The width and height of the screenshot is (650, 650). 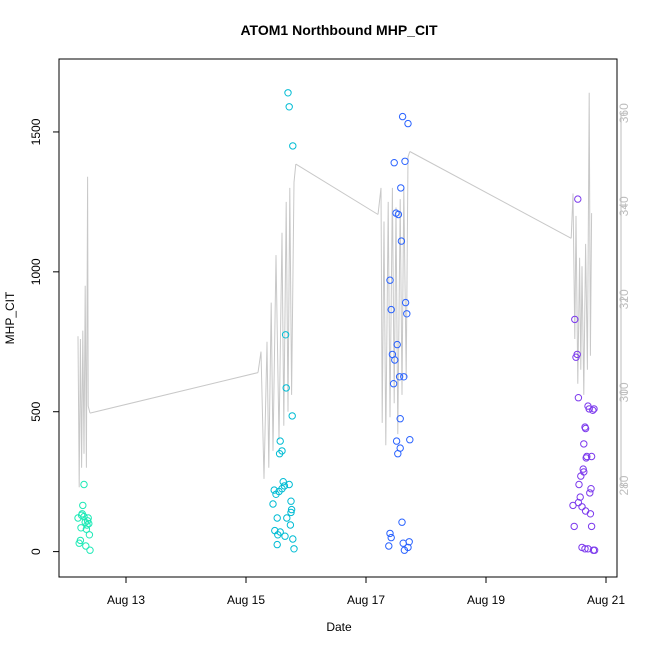 I want to click on x-tick-label-0: Aug 13, so click(x=126, y=600).